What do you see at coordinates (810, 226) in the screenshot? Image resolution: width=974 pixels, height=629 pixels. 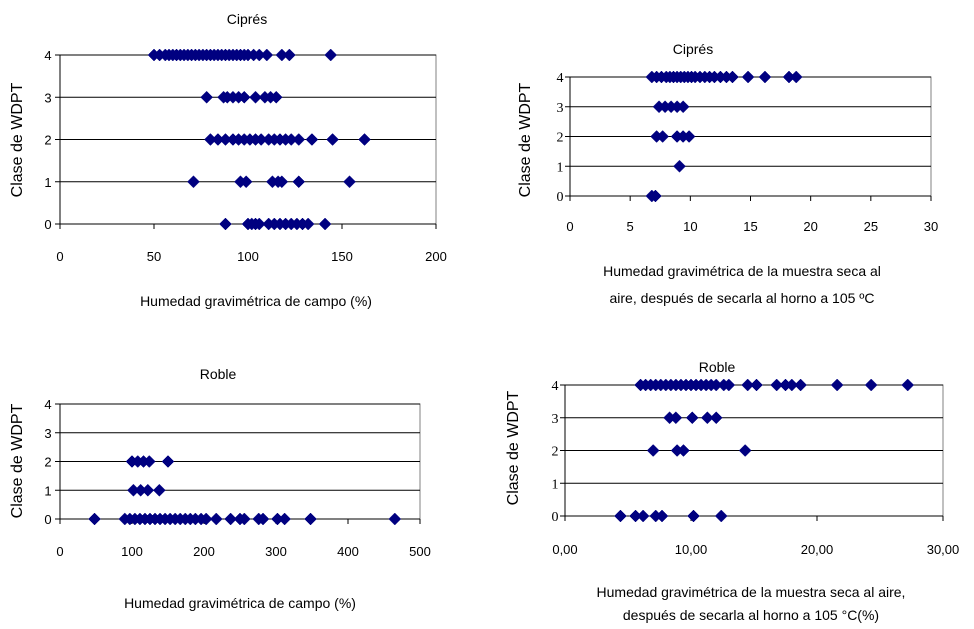 I see `x-tick-label: 20` at bounding box center [810, 226].